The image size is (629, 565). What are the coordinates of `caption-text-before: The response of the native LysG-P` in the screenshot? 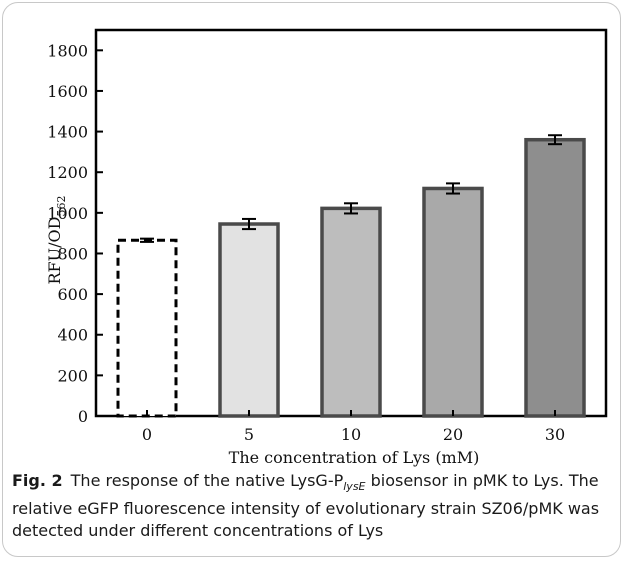 It's located at (207, 480).